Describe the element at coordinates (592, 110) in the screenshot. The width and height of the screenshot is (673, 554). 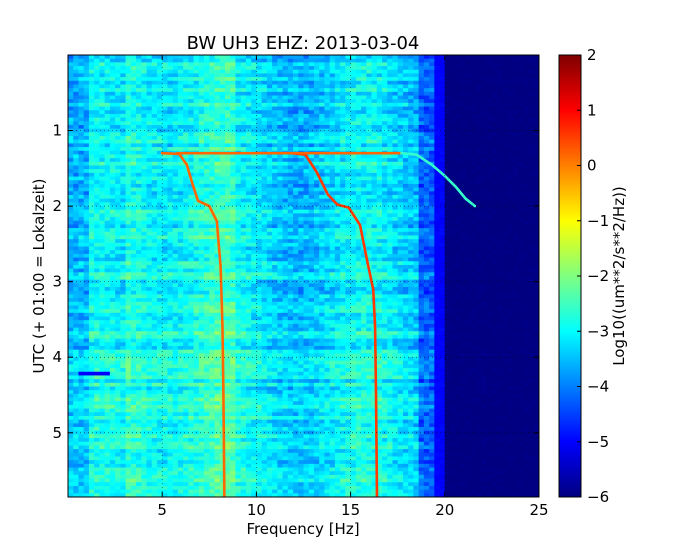
I see `colorbar-tick-label: 1` at that location.